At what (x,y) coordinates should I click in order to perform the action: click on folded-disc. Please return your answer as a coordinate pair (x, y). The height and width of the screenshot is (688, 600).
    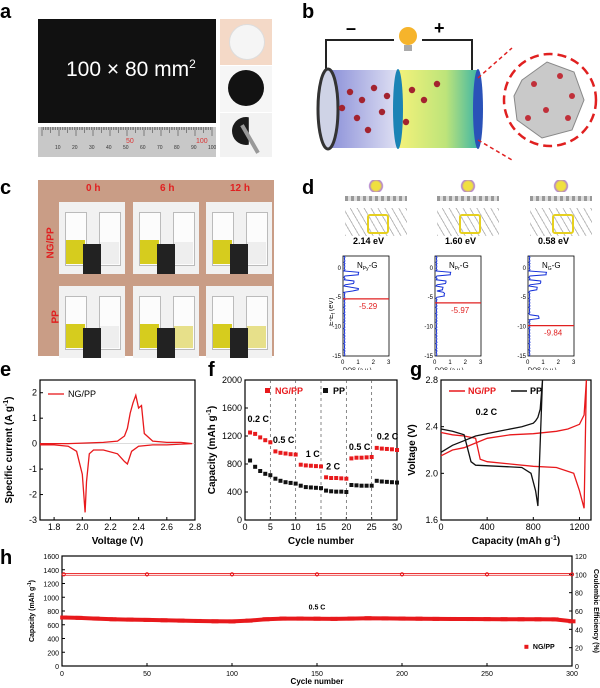
    Looking at the image, I should click on (240, 131).